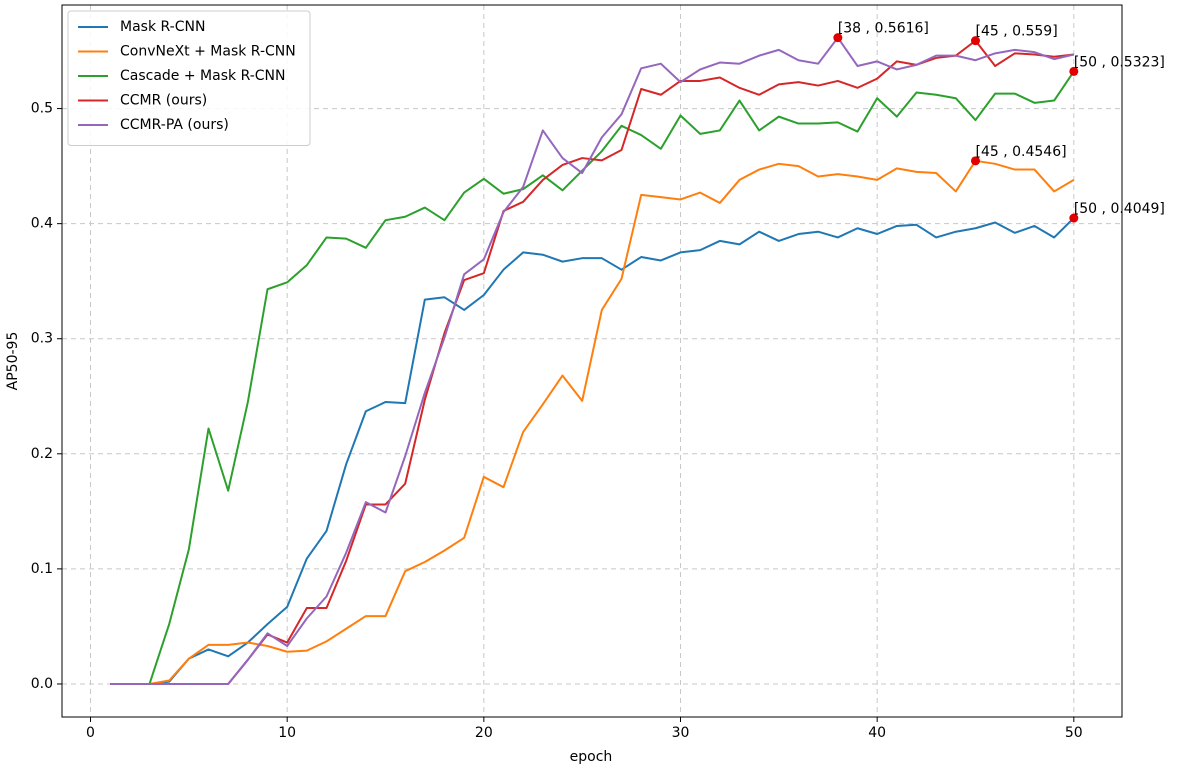  I want to click on annotation-label: [38 , 0.5616], so click(883, 29).